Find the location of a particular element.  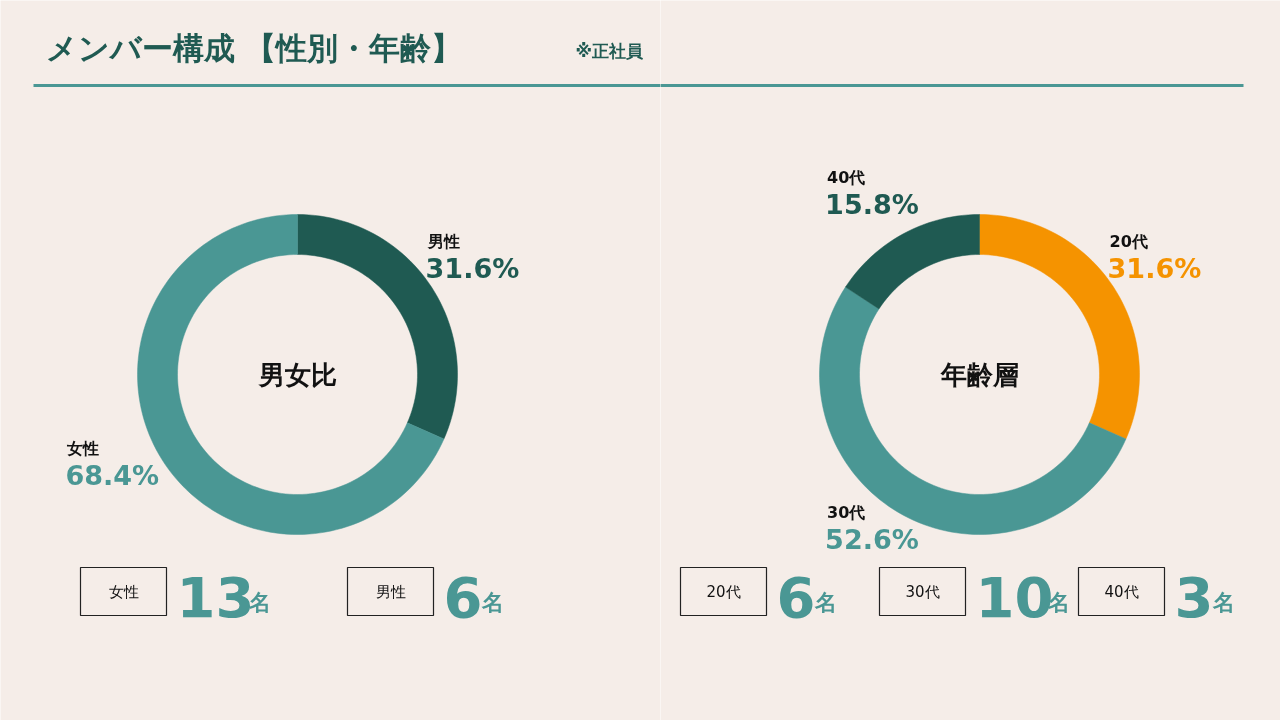

text: 男女比 is located at coordinates (297, 374).